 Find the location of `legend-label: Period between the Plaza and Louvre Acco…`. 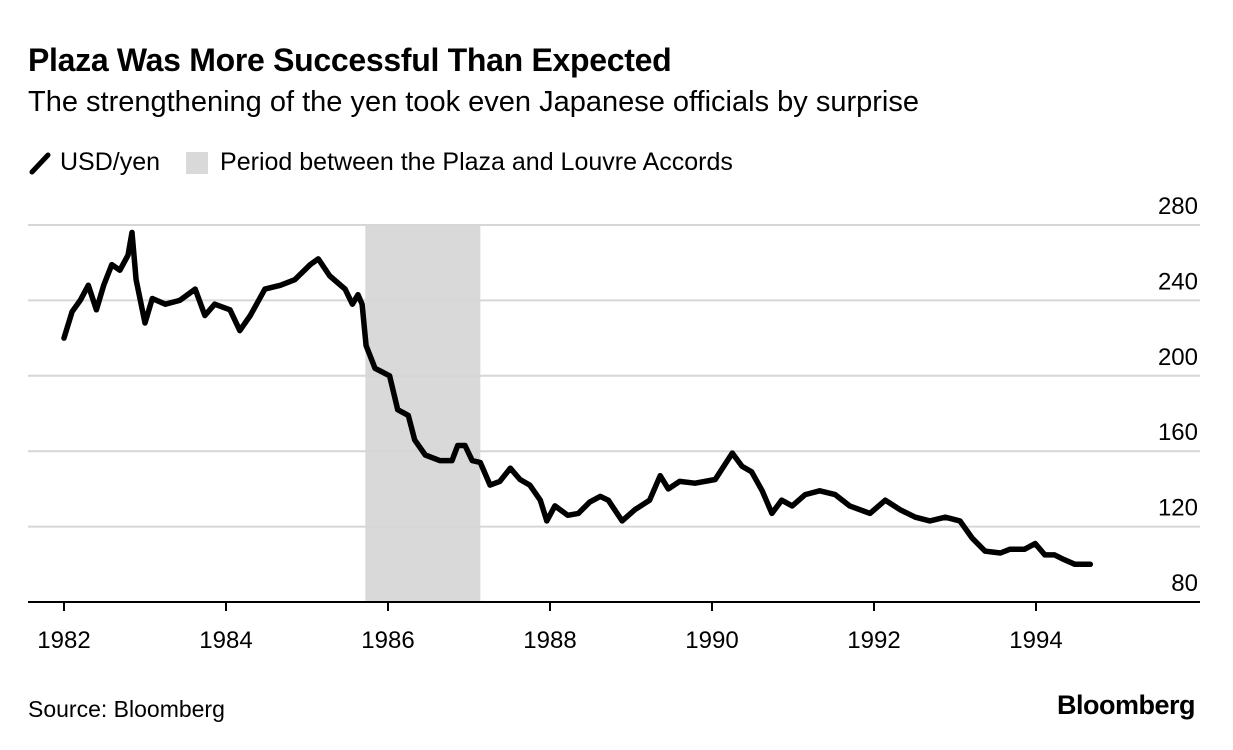

legend-label: Period between the Plaza and Louvre Acco… is located at coordinates (476, 162).